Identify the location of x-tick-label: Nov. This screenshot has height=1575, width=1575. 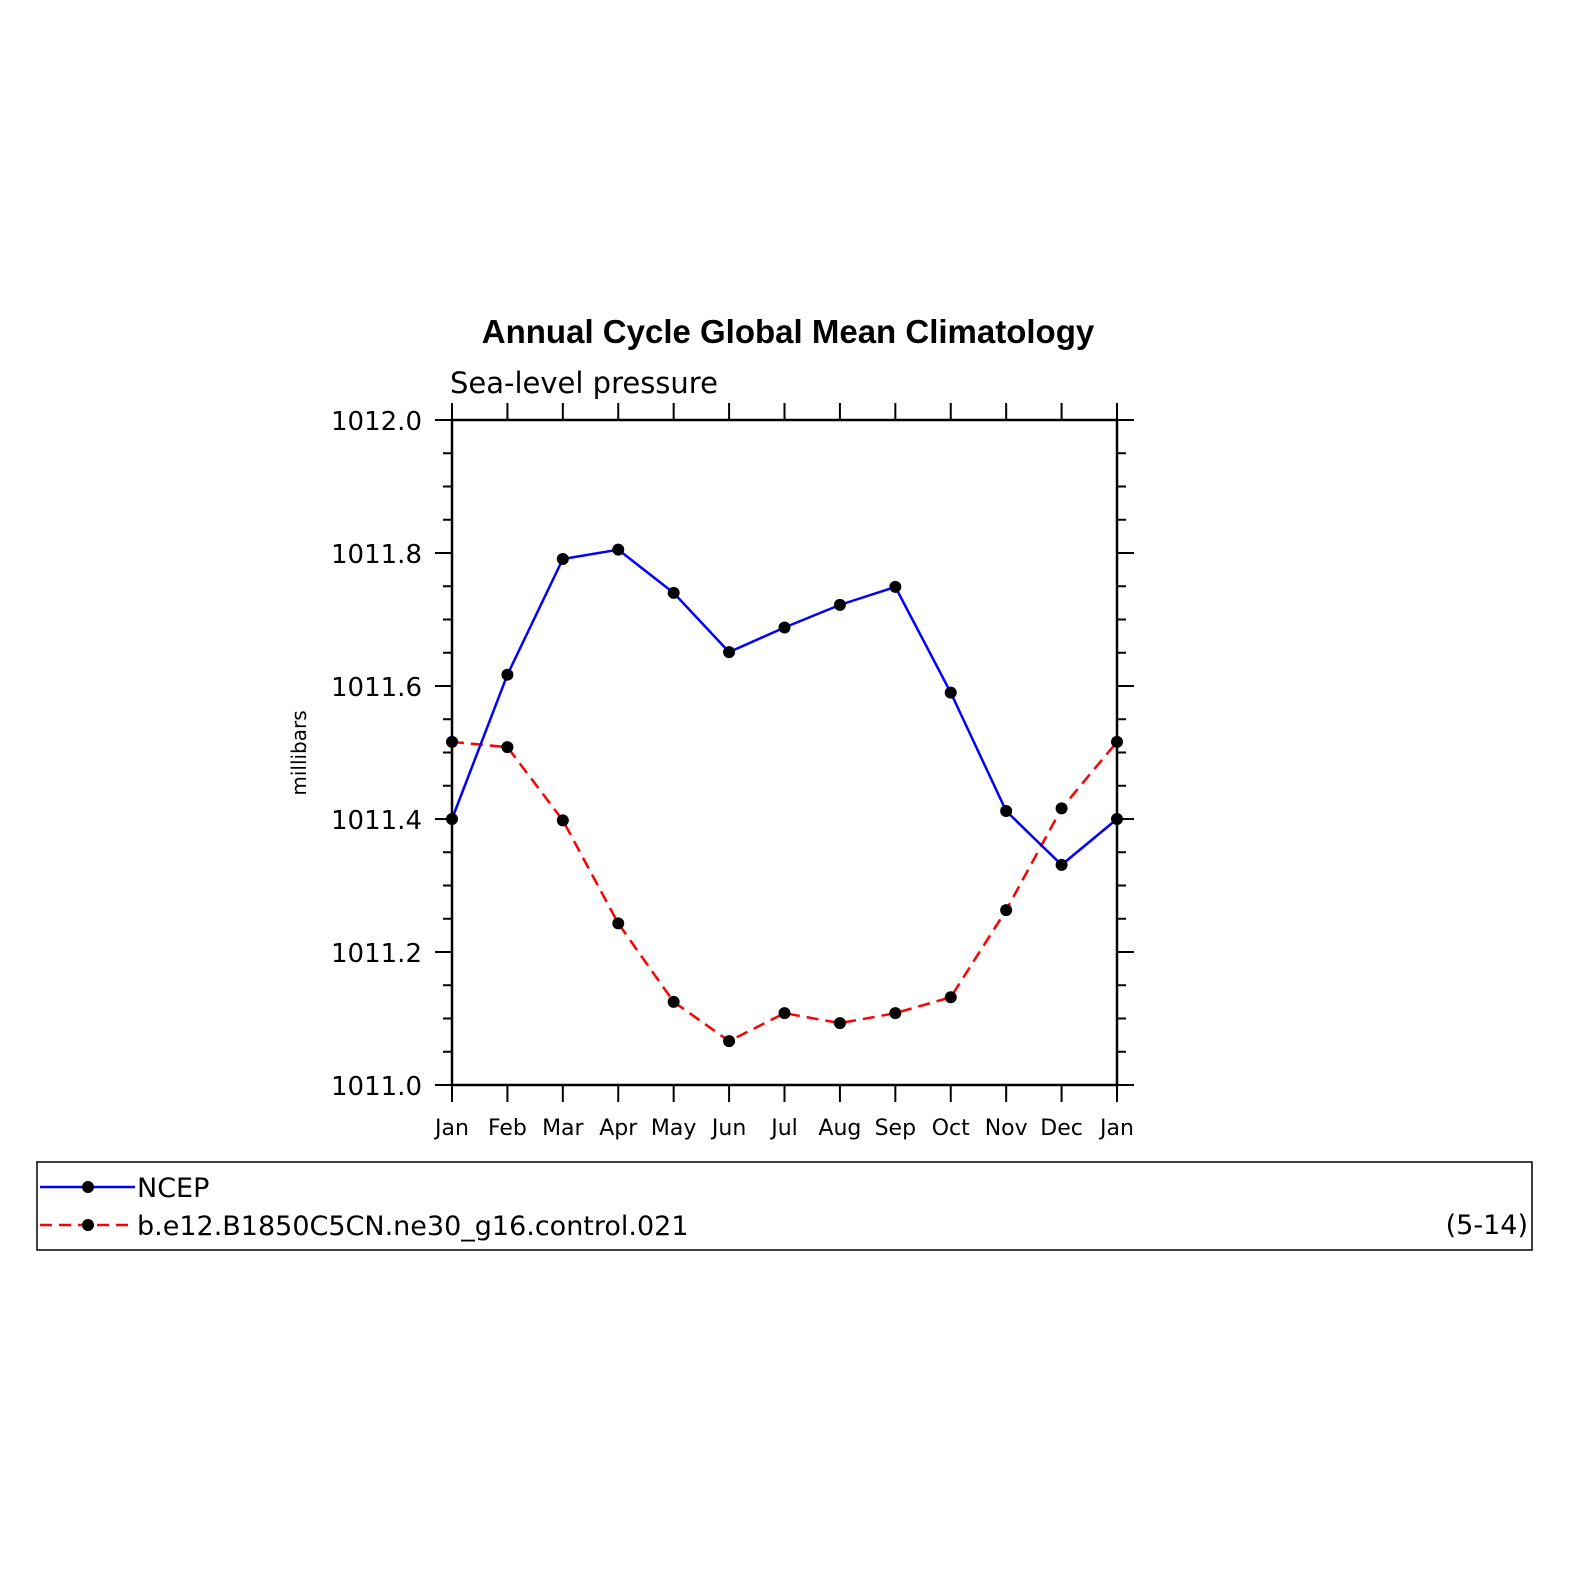
(1006, 1128).